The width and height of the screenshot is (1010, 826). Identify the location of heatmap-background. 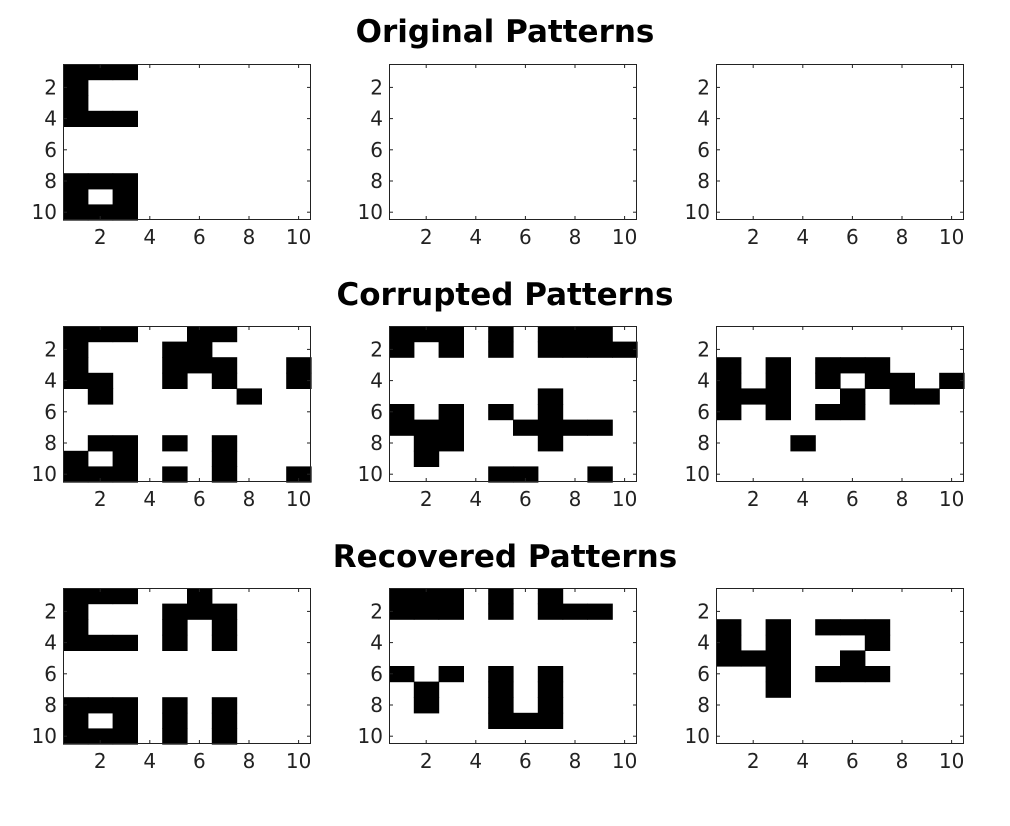
(840, 142).